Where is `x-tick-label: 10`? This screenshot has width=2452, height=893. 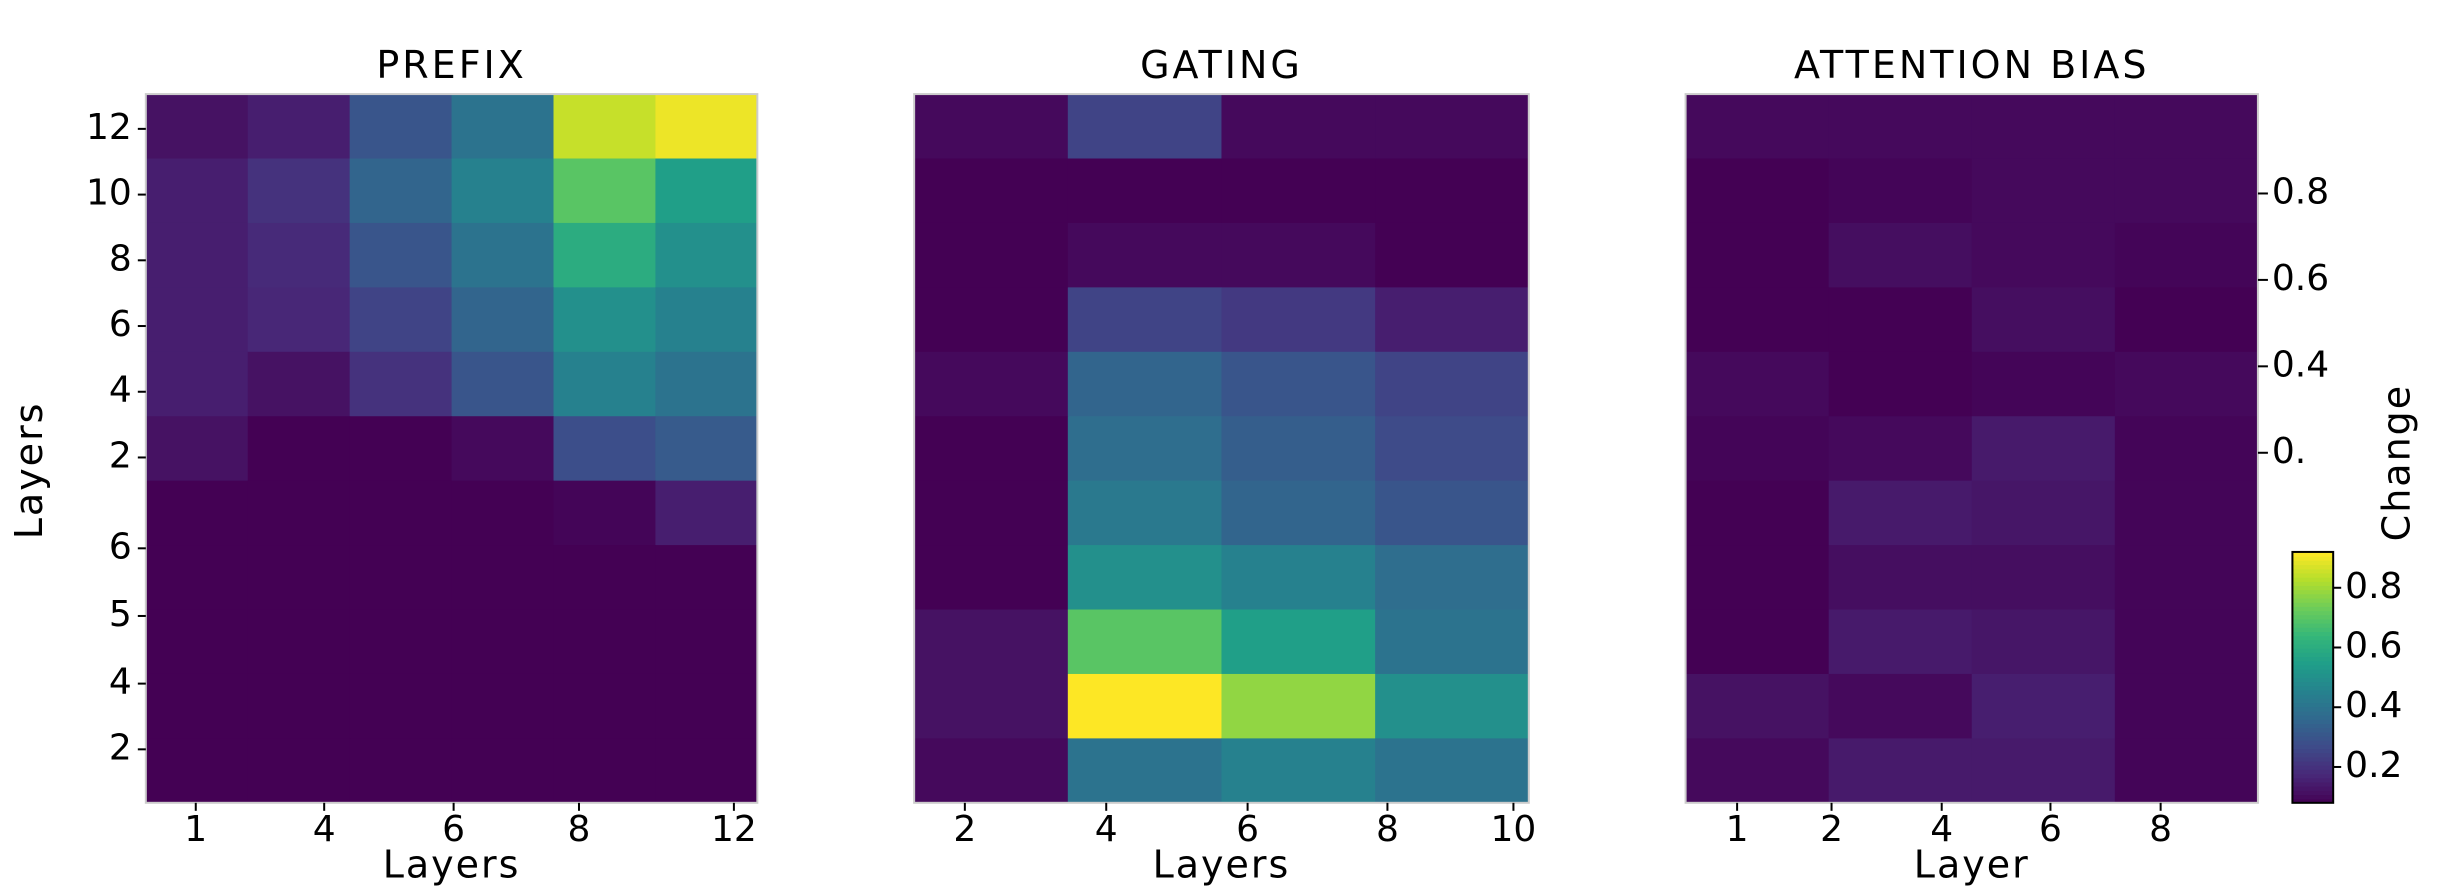 x-tick-label: 10 is located at coordinates (1514, 829).